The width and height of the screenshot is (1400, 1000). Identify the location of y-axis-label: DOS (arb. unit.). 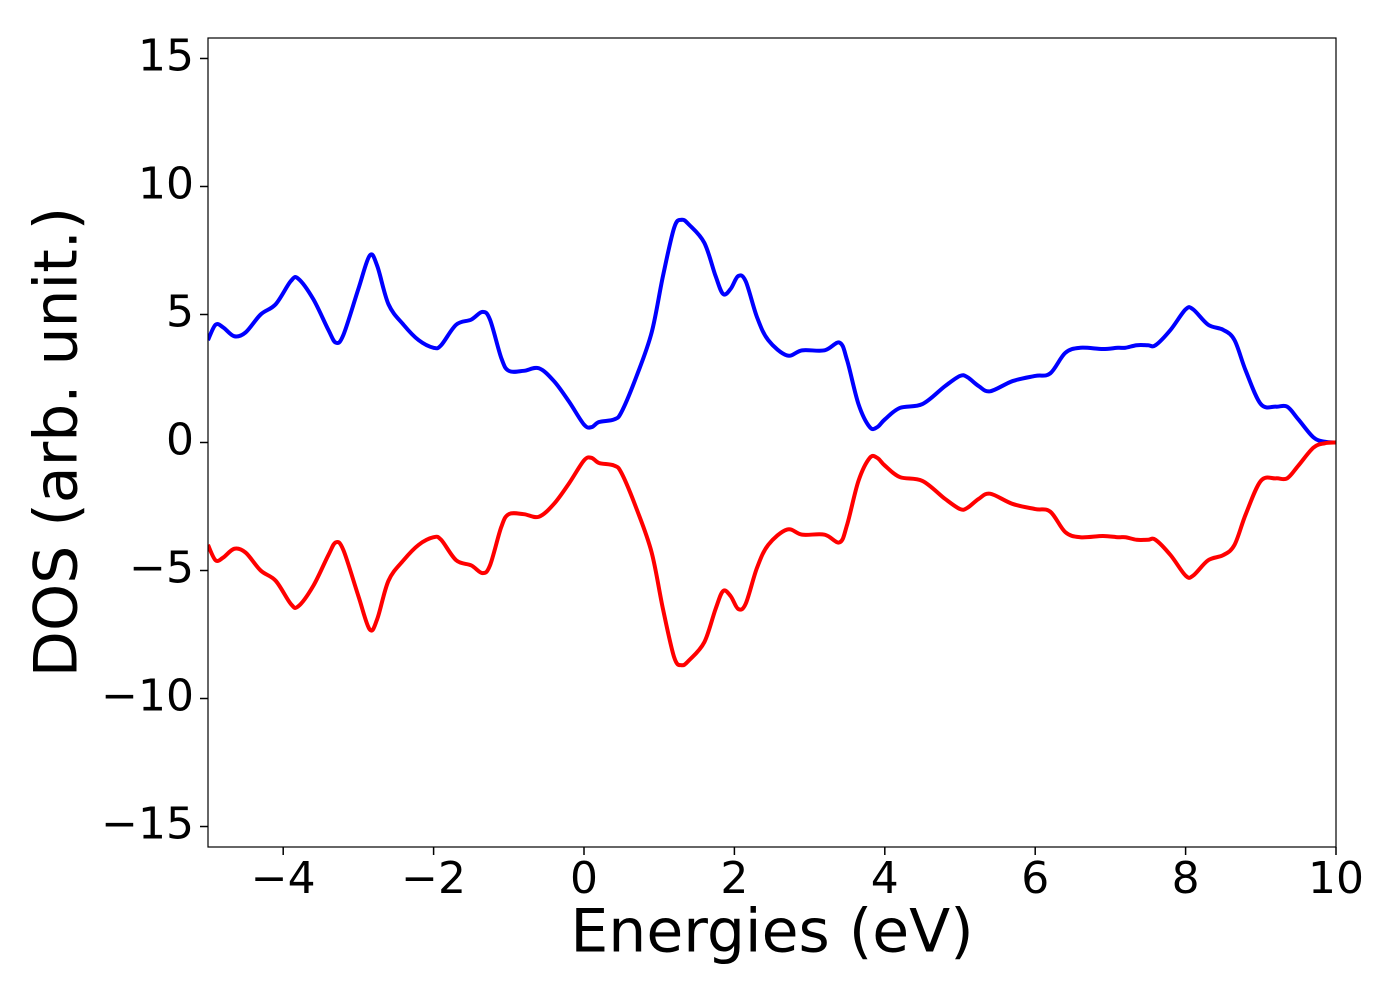
(57, 442).